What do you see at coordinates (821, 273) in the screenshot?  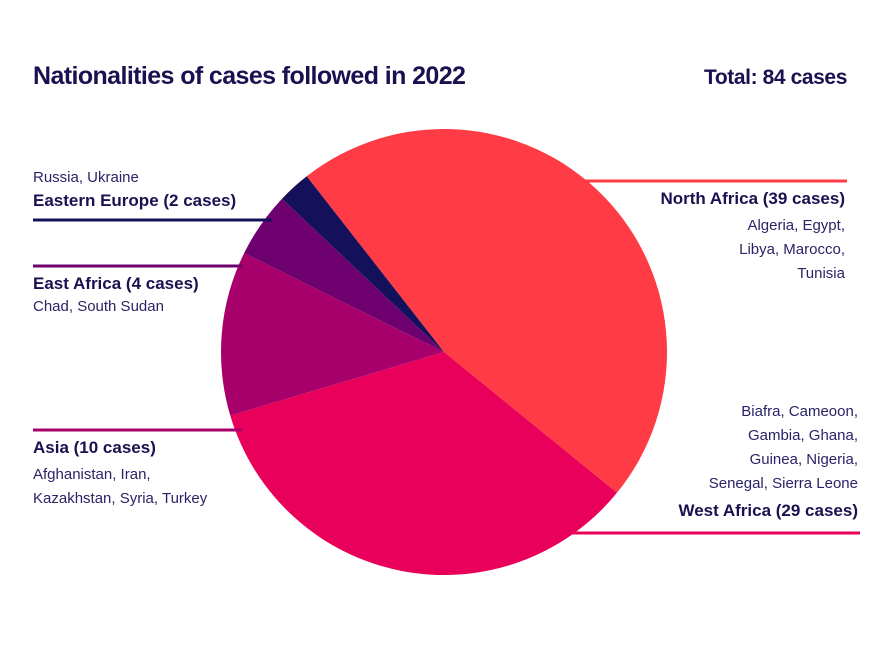 I see `north-africa-countries-line: Tunisia` at bounding box center [821, 273].